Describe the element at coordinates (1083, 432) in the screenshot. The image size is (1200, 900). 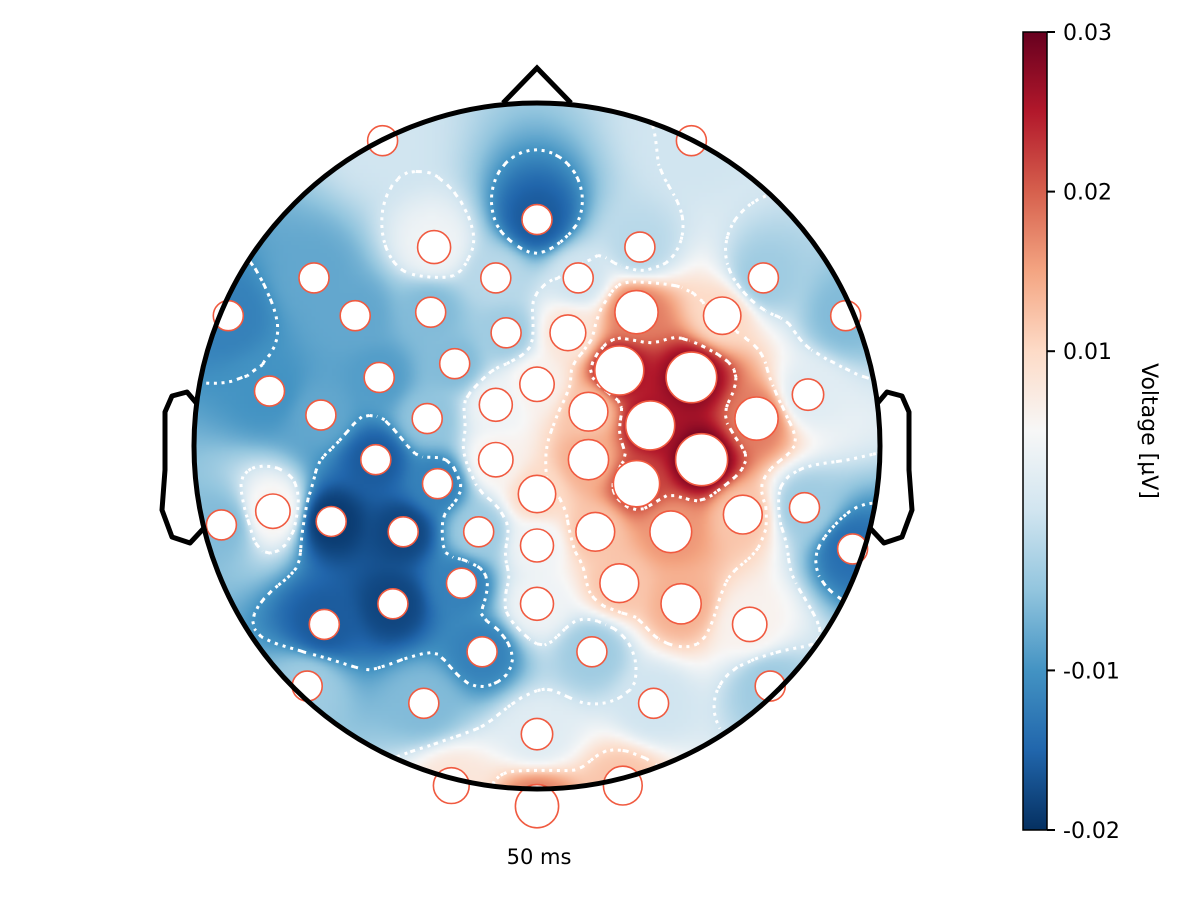
I see `colorbar-ticks: 0.03 0.02 0.01 -0.01 -0.02` at that location.